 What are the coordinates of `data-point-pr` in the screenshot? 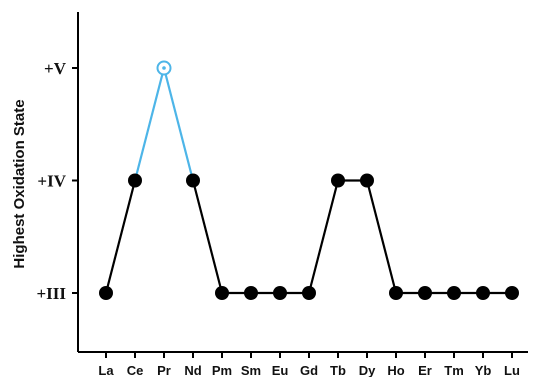 It's located at (164, 68).